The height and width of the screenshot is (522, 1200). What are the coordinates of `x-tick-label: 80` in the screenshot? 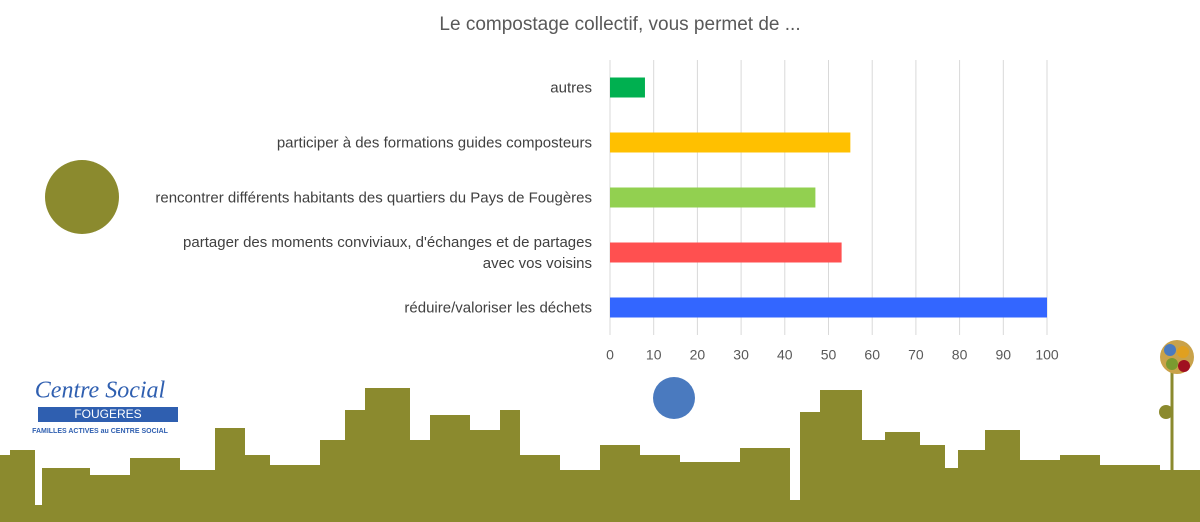 It's located at (960, 355).